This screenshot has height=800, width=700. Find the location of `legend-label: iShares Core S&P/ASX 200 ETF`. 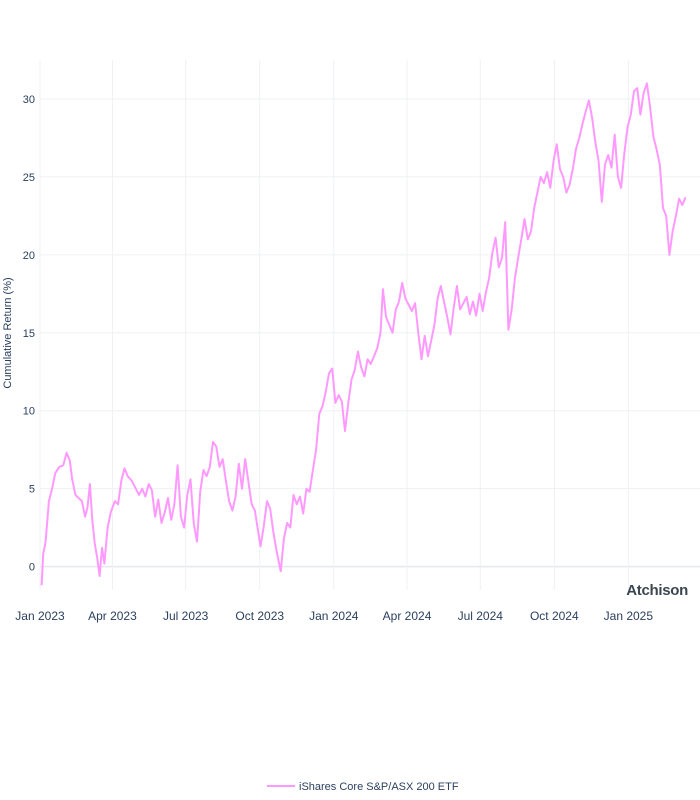

legend-label: iShares Core S&P/ASX 200 ETF is located at coordinates (379, 787).